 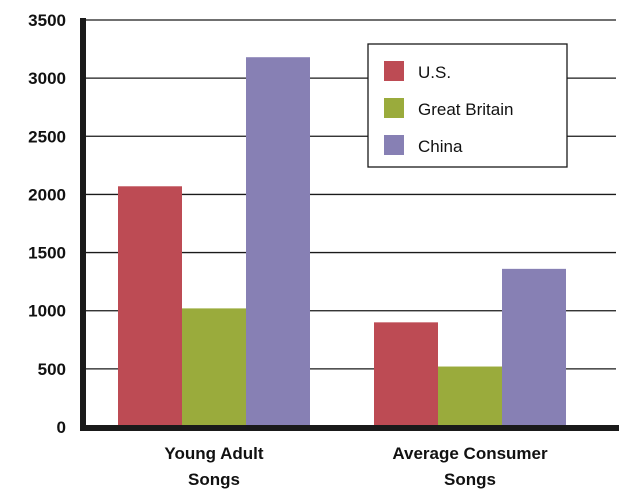 I want to click on y-tick-label: 1500, so click(x=47, y=253).